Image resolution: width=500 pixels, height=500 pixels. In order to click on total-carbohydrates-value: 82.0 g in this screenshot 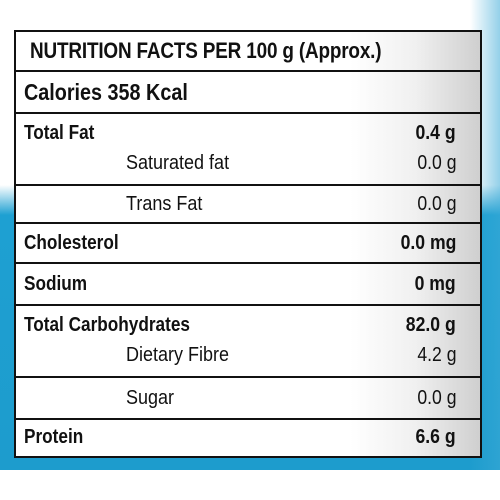, I will do `click(431, 325)`.